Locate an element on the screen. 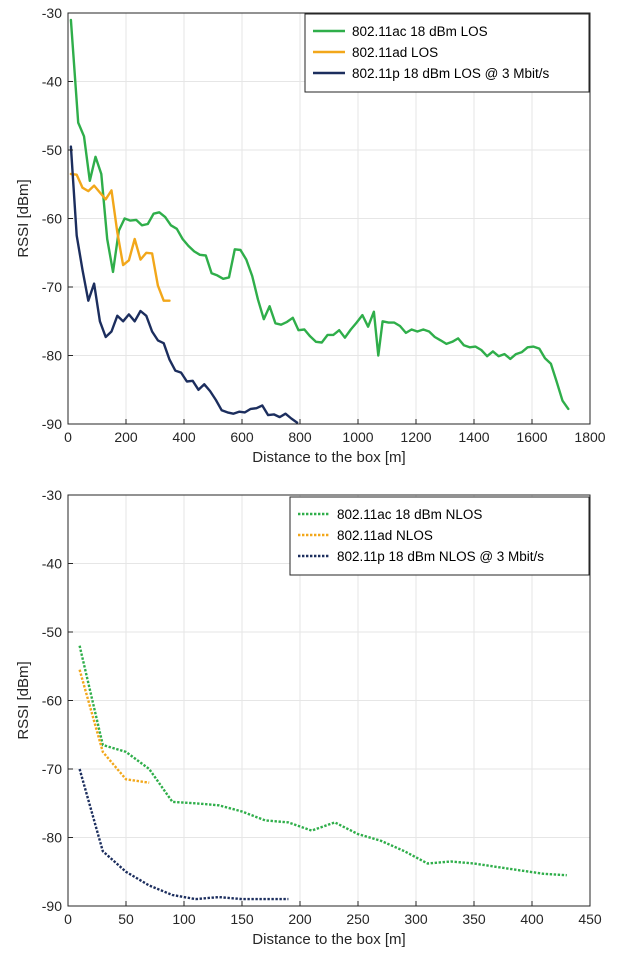  chart-2-y-axis-label: RSSI [dBm] is located at coordinates (23, 700).